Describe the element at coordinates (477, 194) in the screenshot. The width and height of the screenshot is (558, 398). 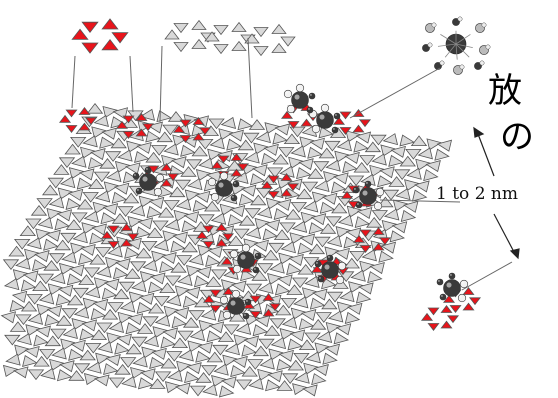
I see `scale-label: 1 to 2 nm` at that location.